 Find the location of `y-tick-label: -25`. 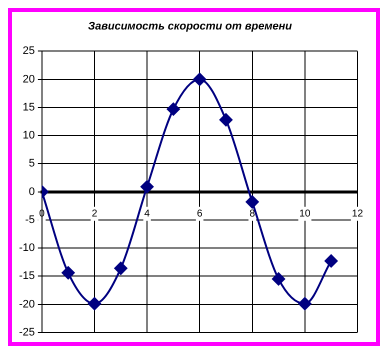

y-tick-label: -25 is located at coordinates (26, 332).